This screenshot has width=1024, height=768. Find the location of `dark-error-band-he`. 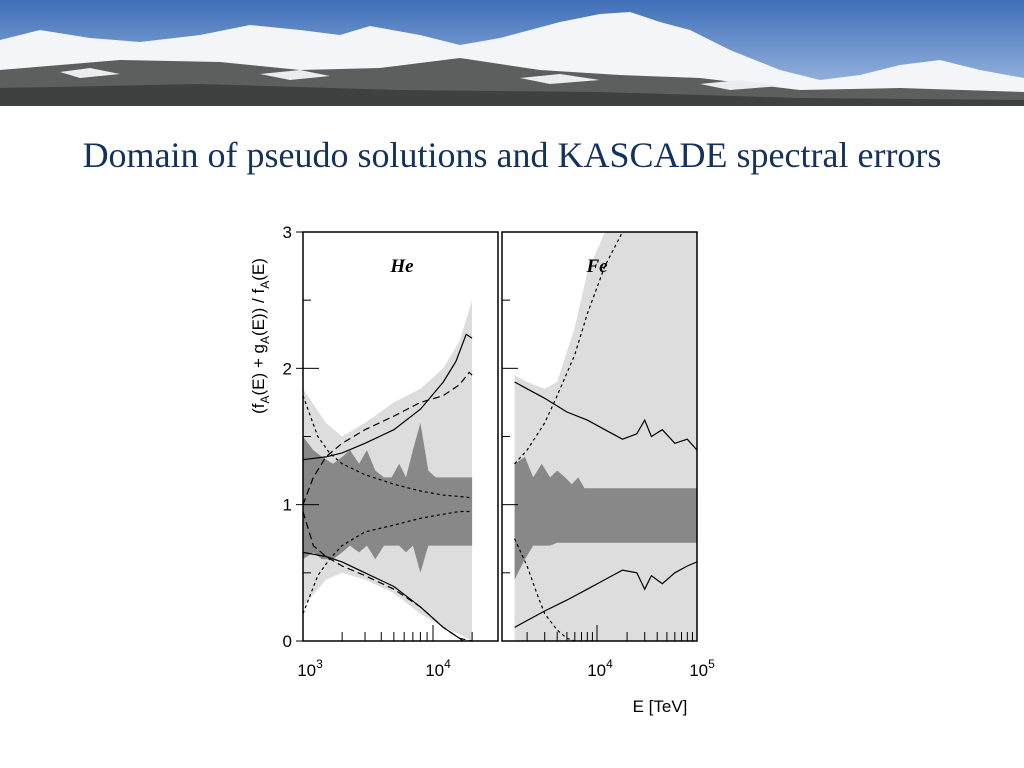

dark-error-band-he is located at coordinates (388, 497).